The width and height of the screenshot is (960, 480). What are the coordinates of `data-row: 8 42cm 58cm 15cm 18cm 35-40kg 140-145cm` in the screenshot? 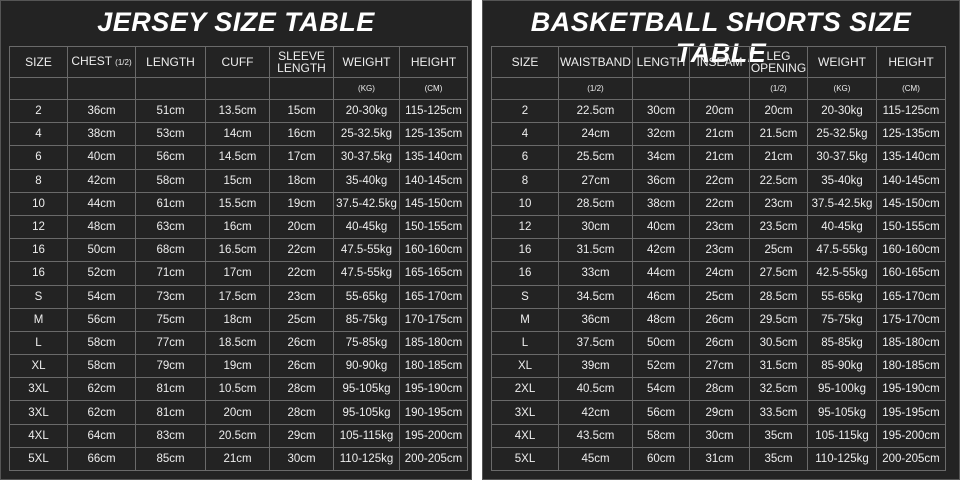 It's located at (238, 180).